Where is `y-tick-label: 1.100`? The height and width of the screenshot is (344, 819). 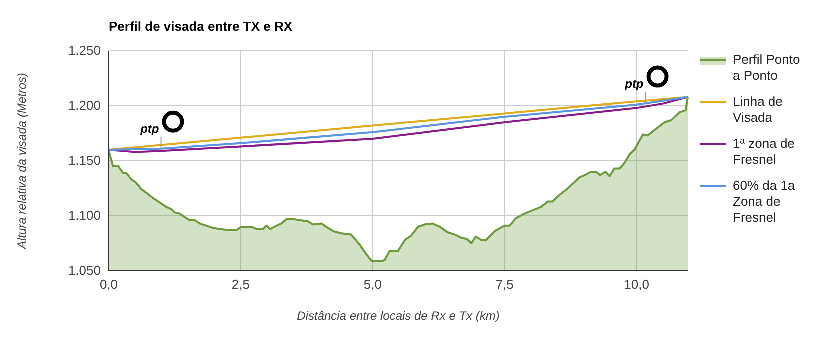 y-tick-label: 1.100 is located at coordinates (84, 215).